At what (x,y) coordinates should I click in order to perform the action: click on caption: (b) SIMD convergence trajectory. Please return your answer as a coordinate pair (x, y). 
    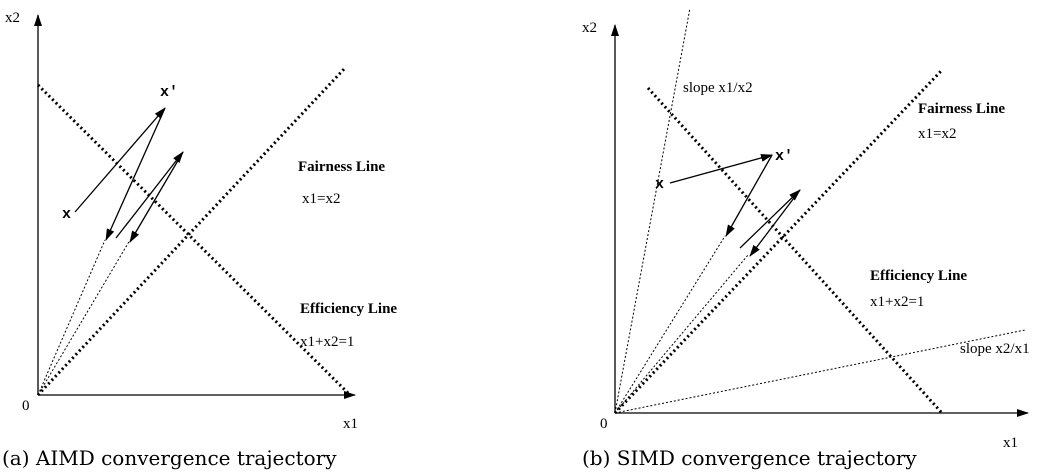
    Looking at the image, I should click on (749, 458).